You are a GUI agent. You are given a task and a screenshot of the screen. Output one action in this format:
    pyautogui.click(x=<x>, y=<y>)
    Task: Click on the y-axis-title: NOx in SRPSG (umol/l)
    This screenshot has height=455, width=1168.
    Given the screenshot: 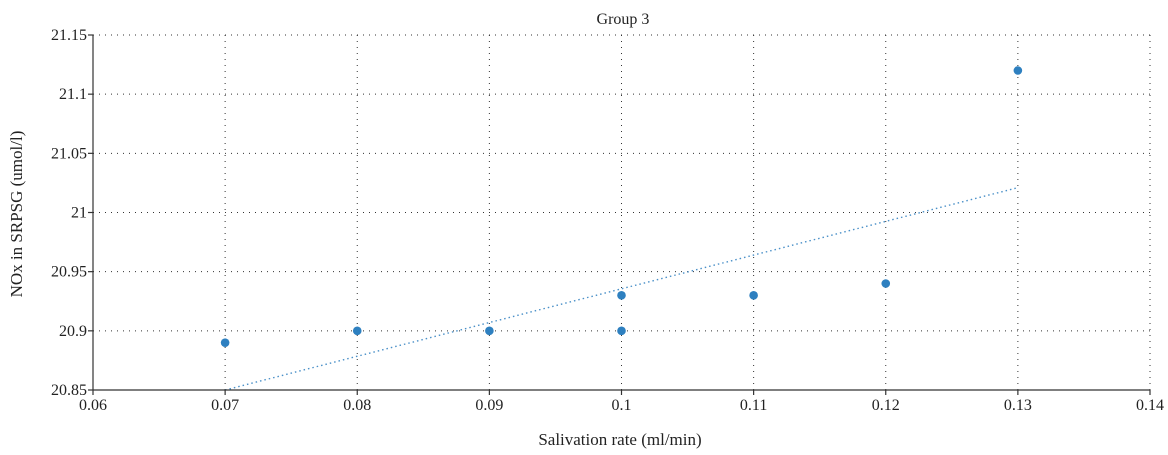 What is the action you would take?
    pyautogui.click(x=16, y=214)
    